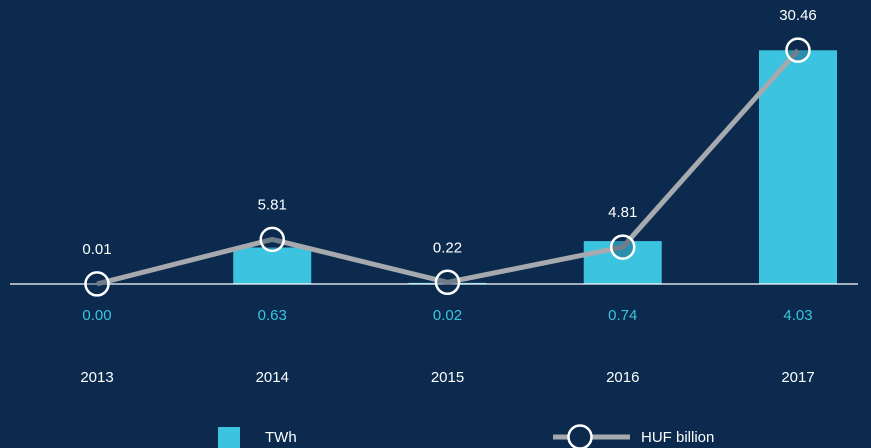 The width and height of the screenshot is (871, 448). I want to click on bar-value-label: 0.02, so click(447, 315).